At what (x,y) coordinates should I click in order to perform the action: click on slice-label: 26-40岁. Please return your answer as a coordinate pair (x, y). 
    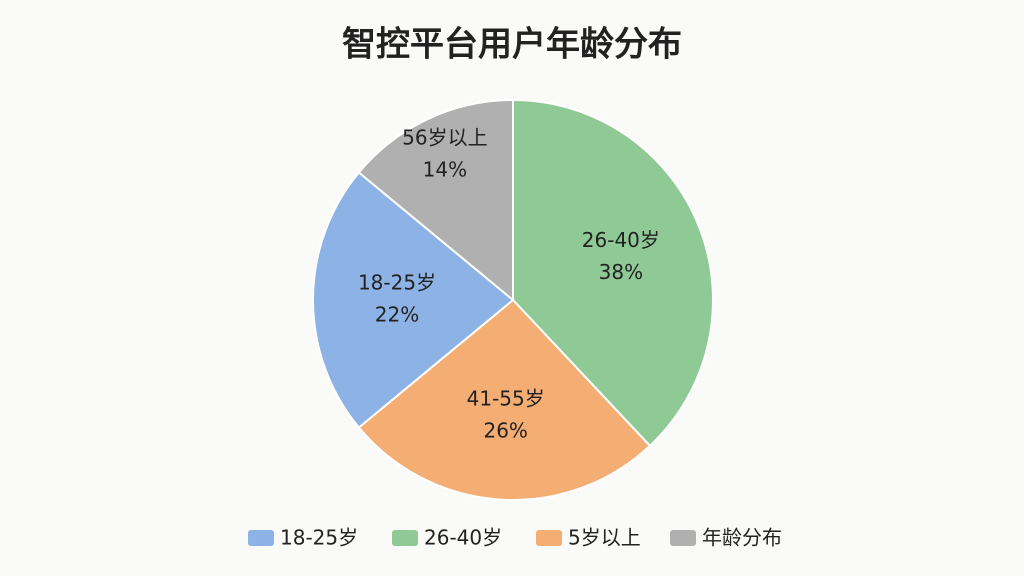
    Looking at the image, I should click on (621, 240).